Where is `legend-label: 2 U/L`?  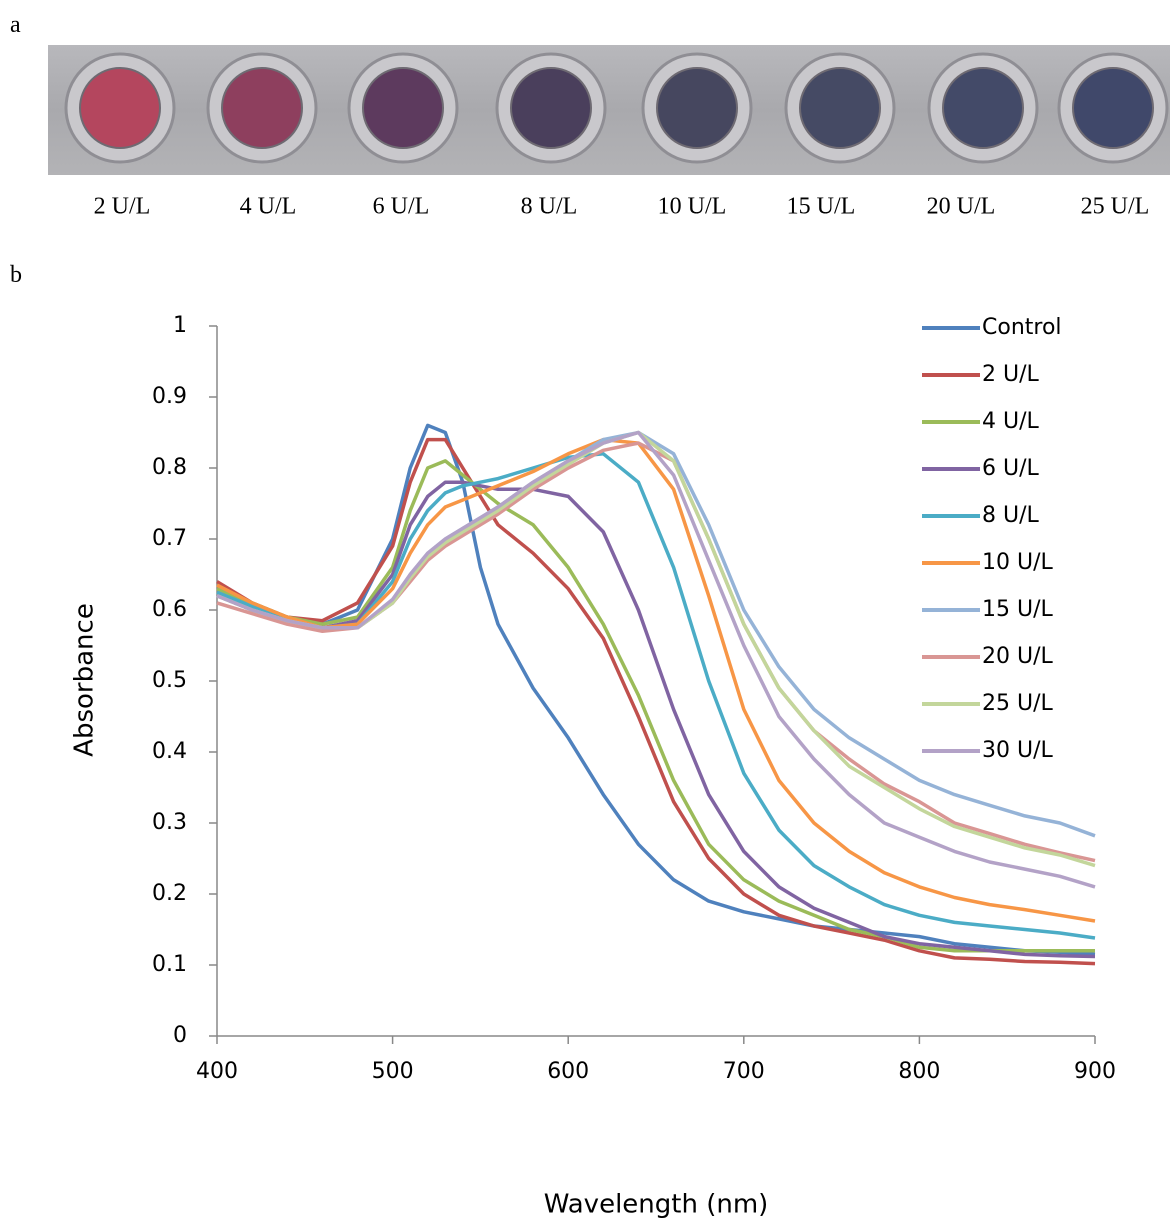 legend-label: 2 U/L is located at coordinates (1011, 374).